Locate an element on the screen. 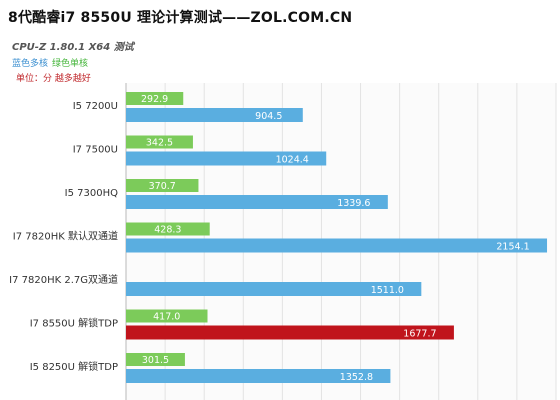 Image resolution: width=560 pixels, height=400 pixels. data-label-single-core: 342.5 is located at coordinates (159, 143).